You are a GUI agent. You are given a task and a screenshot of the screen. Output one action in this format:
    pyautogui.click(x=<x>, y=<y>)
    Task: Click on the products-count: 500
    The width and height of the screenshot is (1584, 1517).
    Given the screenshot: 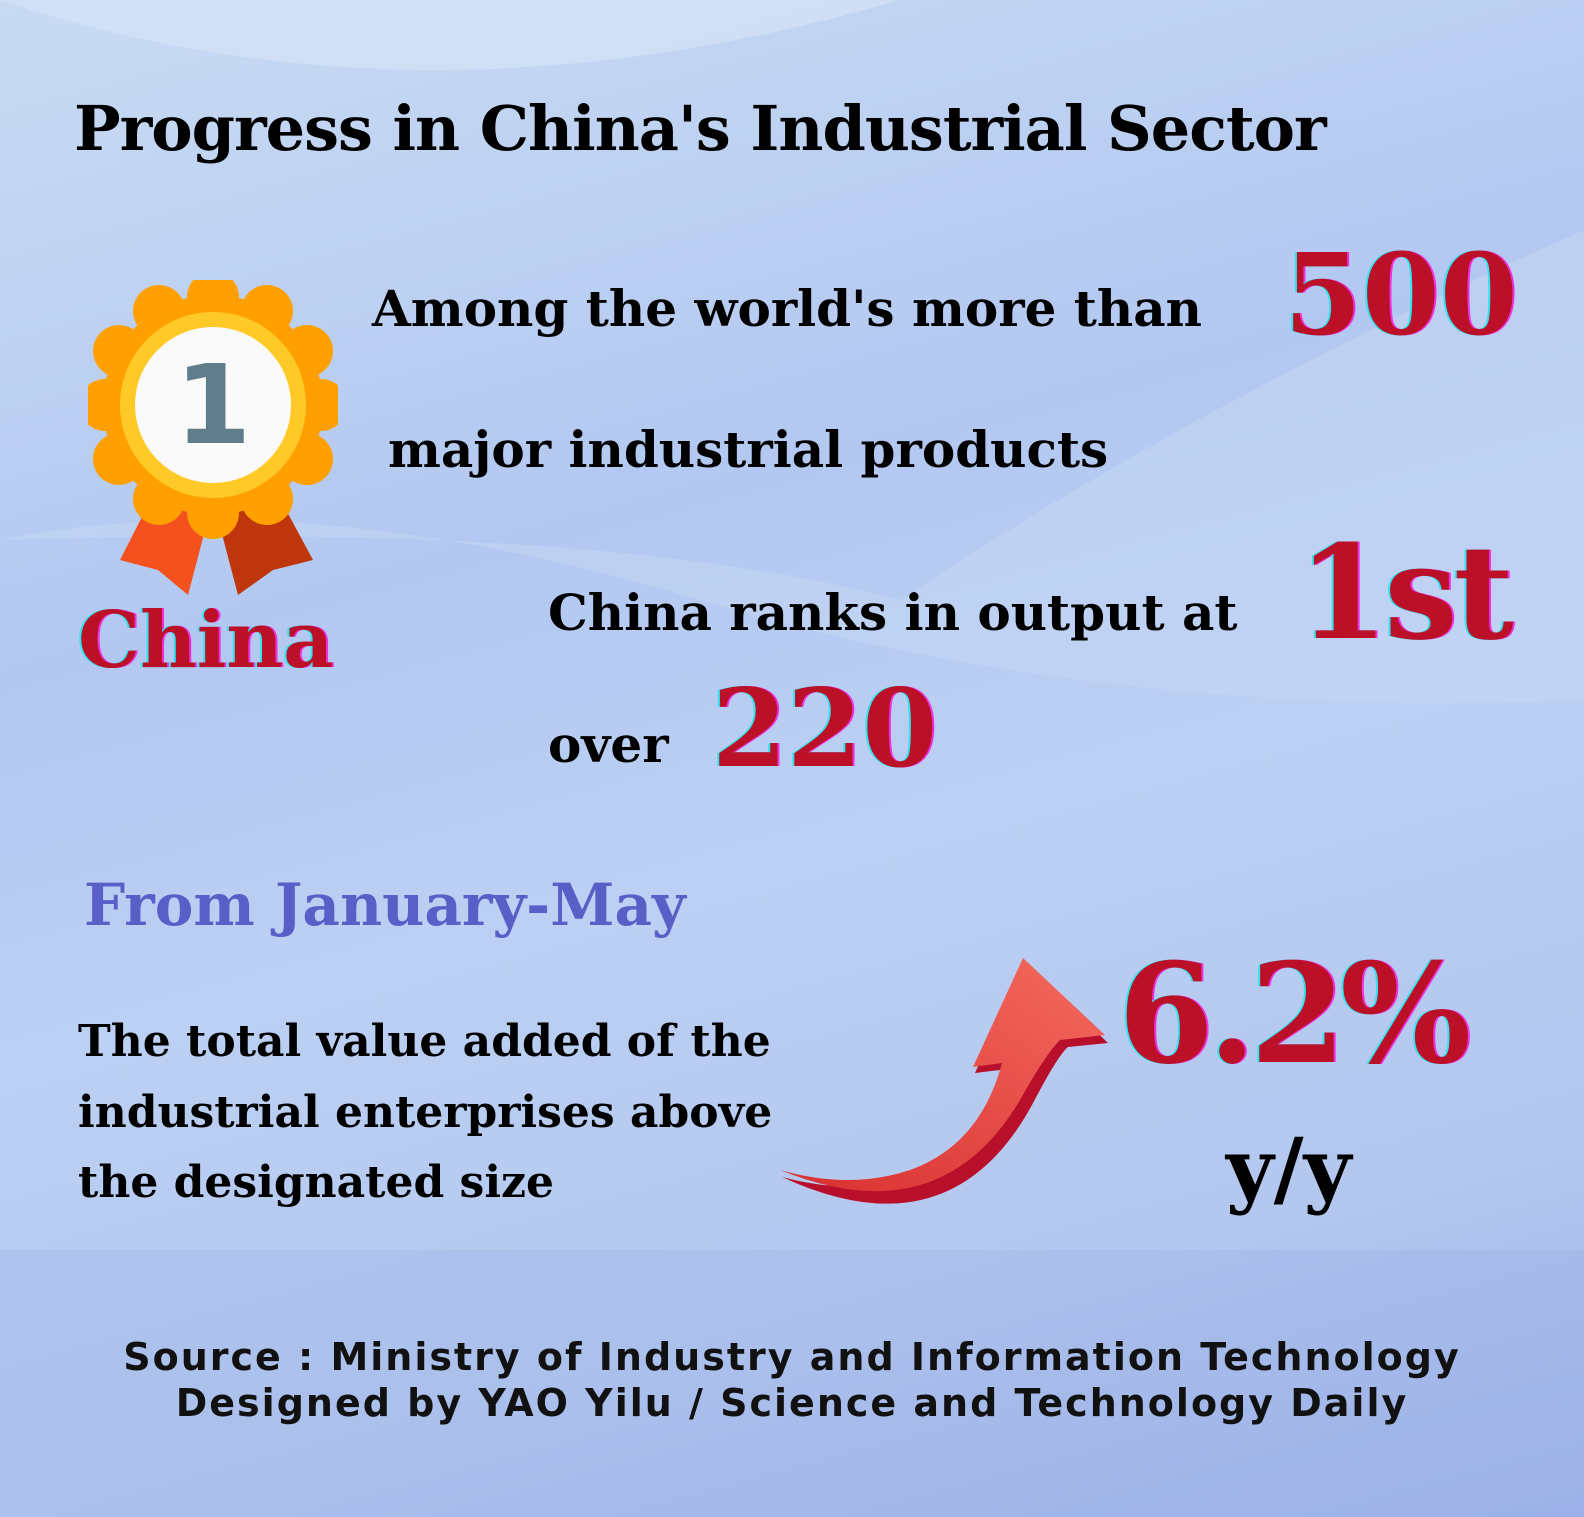 What is the action you would take?
    pyautogui.click(x=1401, y=295)
    